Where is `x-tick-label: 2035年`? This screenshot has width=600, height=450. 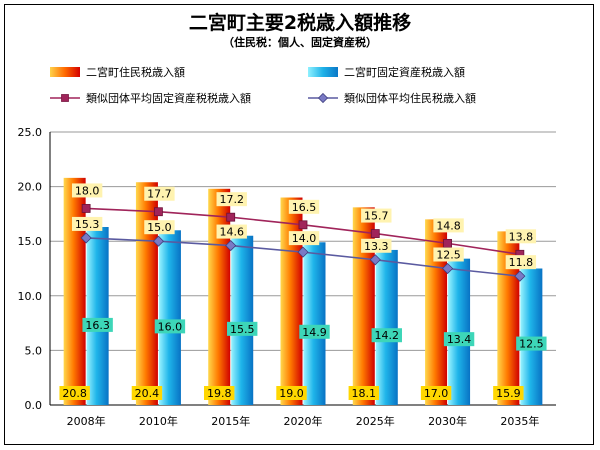
x-tick-label: 2035年 is located at coordinates (519, 421).